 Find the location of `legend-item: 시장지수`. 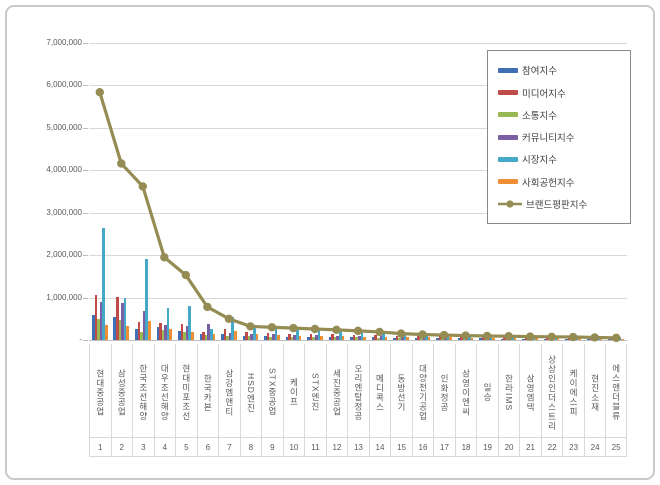

legend-item: 시장지수 is located at coordinates (564, 159).